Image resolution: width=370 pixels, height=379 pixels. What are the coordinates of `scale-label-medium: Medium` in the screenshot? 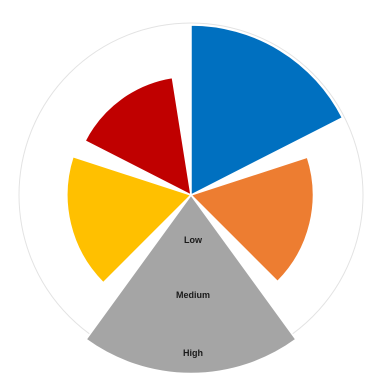 It's located at (193, 295).